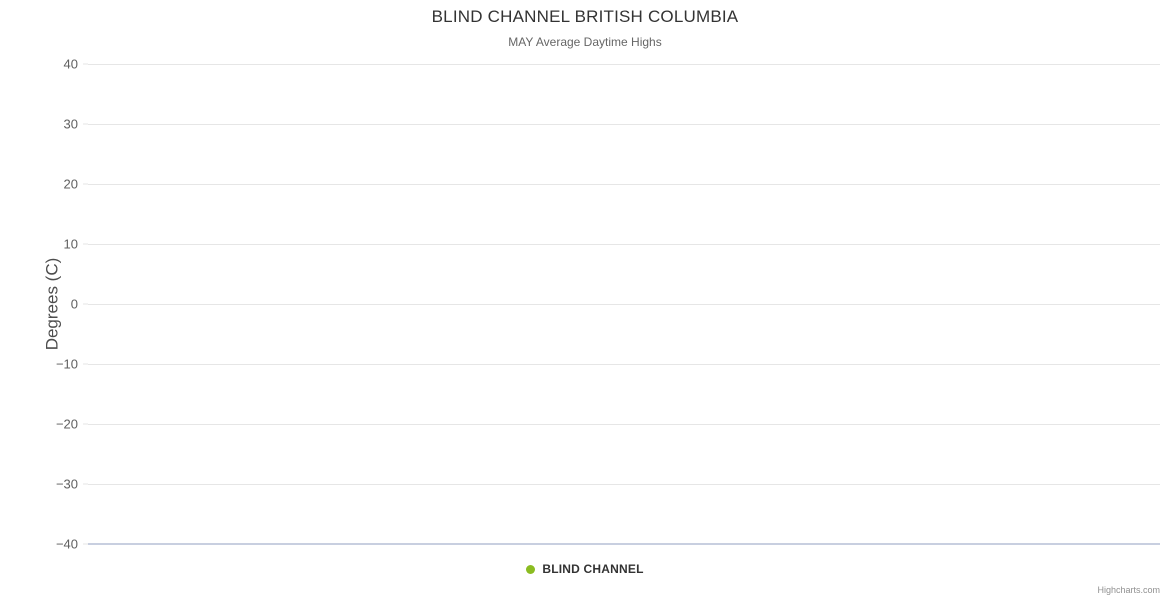 This screenshot has height=600, width=1170. What do you see at coordinates (593, 569) in the screenshot?
I see `legend-label: BLIND CHANNEL` at bounding box center [593, 569].